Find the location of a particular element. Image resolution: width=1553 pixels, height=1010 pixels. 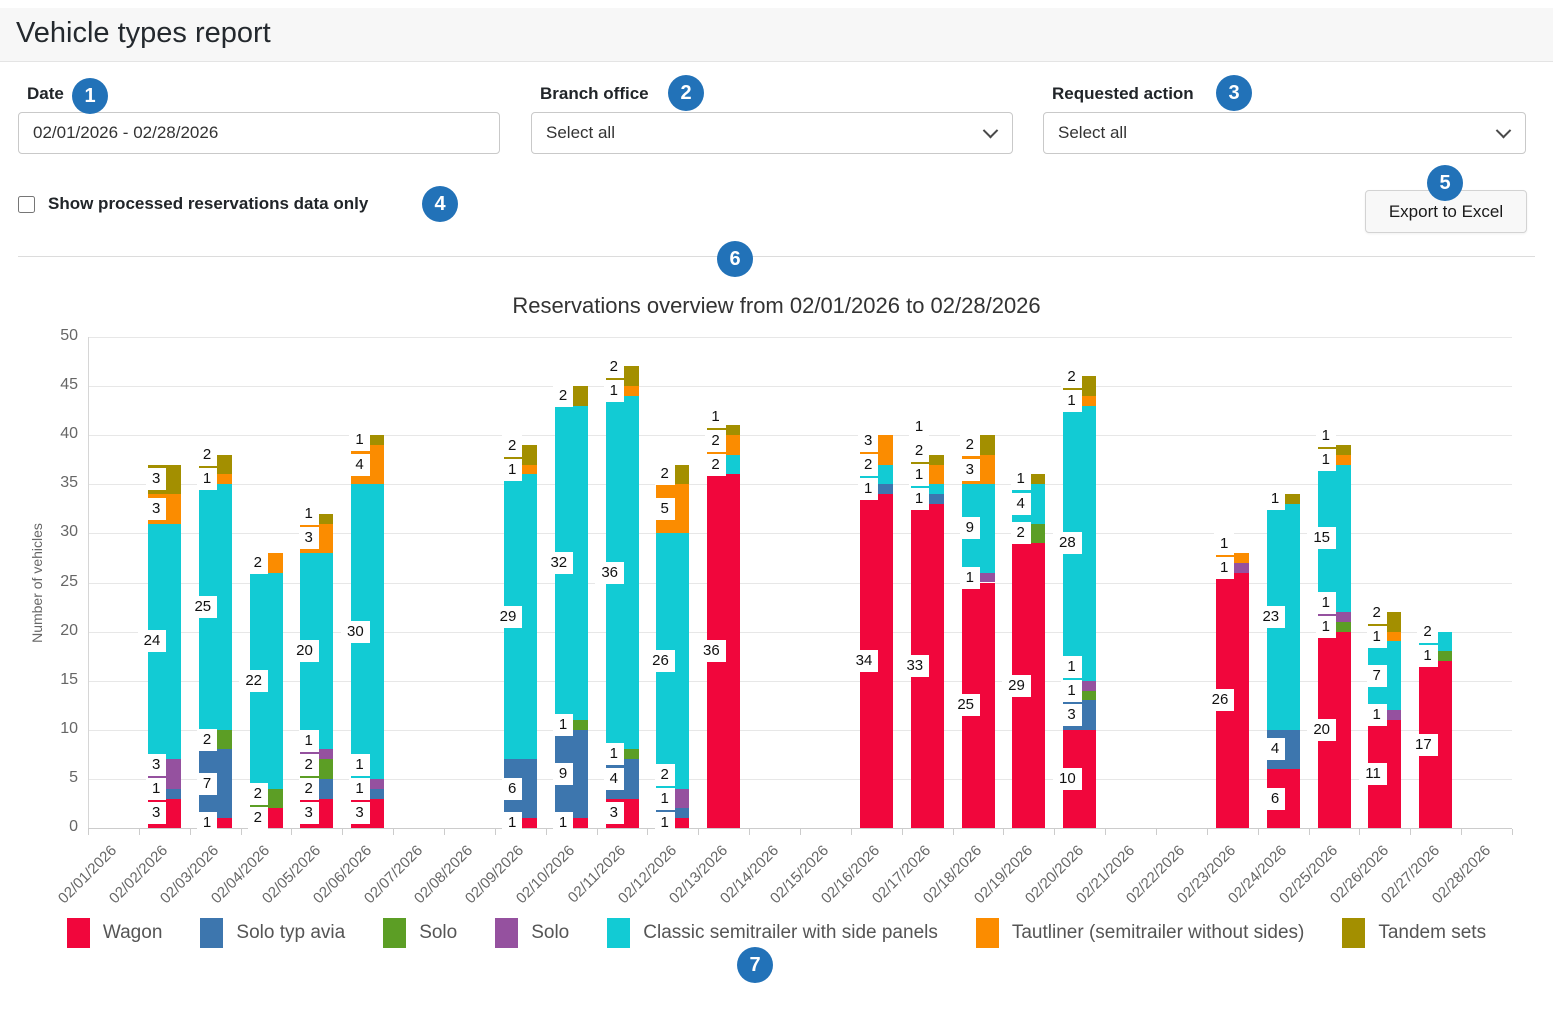

legend-item: Tandem sets is located at coordinates (1414, 933).